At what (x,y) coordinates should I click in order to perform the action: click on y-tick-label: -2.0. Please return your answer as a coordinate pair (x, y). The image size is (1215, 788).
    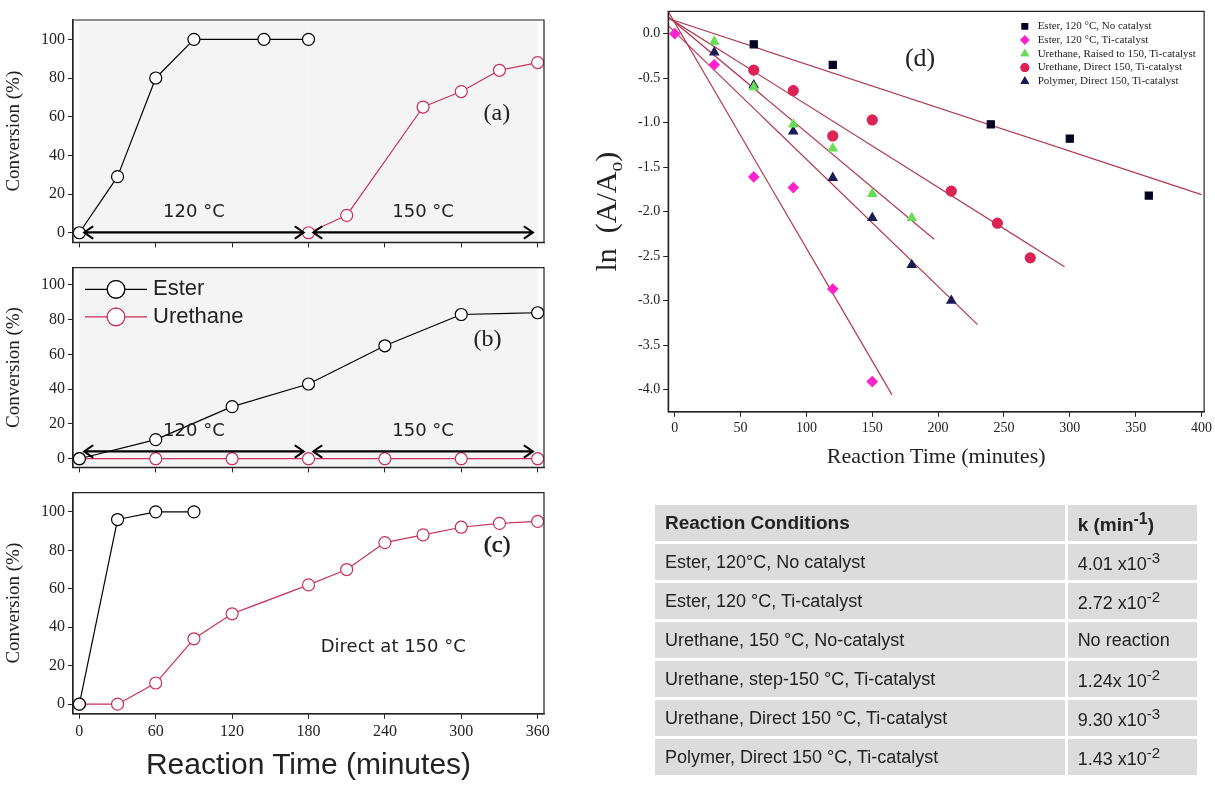
    Looking at the image, I should click on (649, 211).